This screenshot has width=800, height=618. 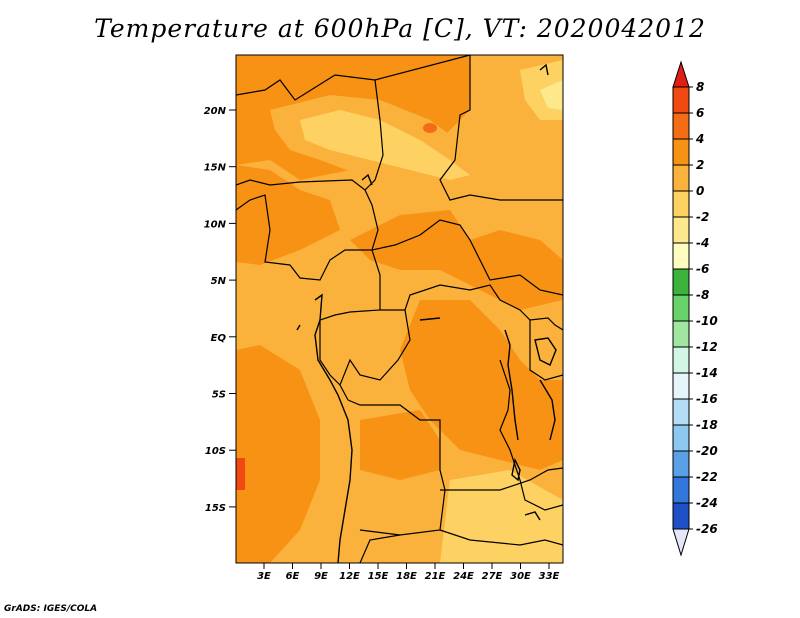 What do you see at coordinates (385, 521) in the screenshot?
I see `contour-region-0to2-south` at bounding box center [385, 521].